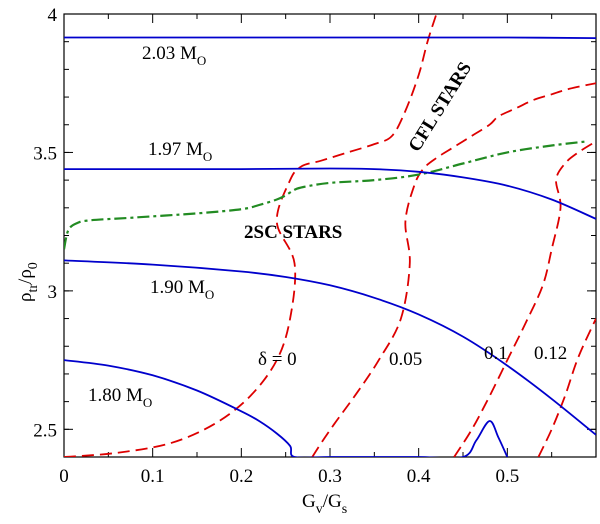 Image resolution: width=600 pixels, height=524 pixels. What do you see at coordinates (405, 359) in the screenshot?
I see `delta-label-005: 0.05` at bounding box center [405, 359].